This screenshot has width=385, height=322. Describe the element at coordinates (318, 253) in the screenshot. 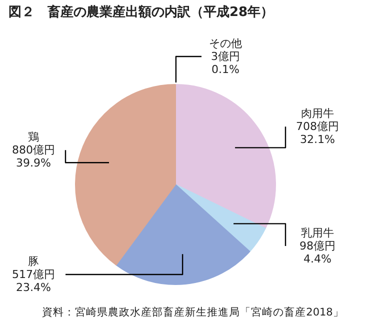

I see `data-label: 98億円 4.4%` at that location.